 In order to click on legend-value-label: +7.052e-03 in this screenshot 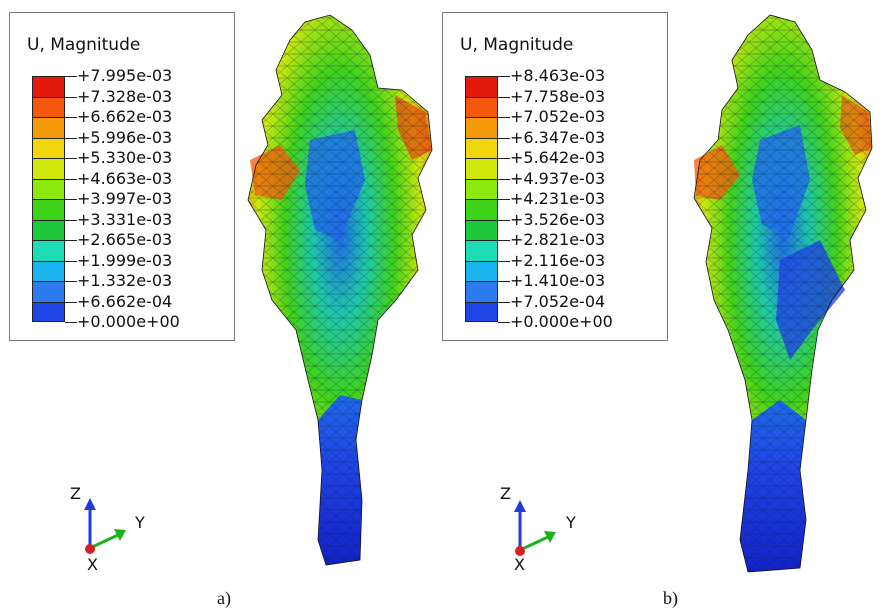, I will do `click(558, 116)`.